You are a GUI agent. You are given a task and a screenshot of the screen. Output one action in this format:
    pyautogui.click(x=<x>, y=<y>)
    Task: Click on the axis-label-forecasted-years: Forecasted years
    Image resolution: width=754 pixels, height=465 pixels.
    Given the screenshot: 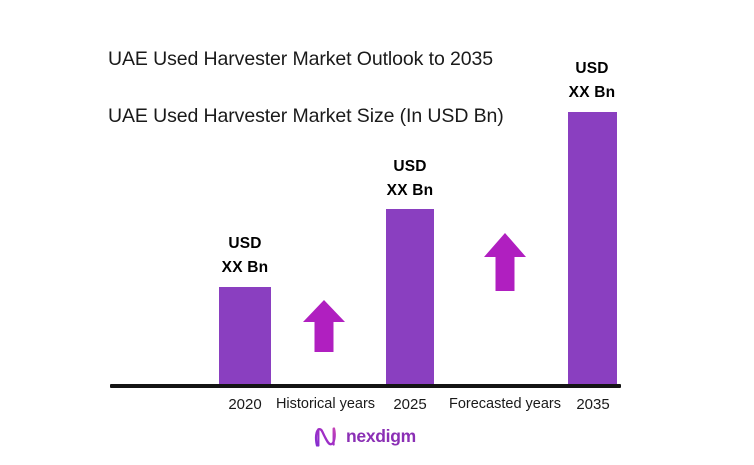 What is the action you would take?
    pyautogui.click(x=505, y=404)
    